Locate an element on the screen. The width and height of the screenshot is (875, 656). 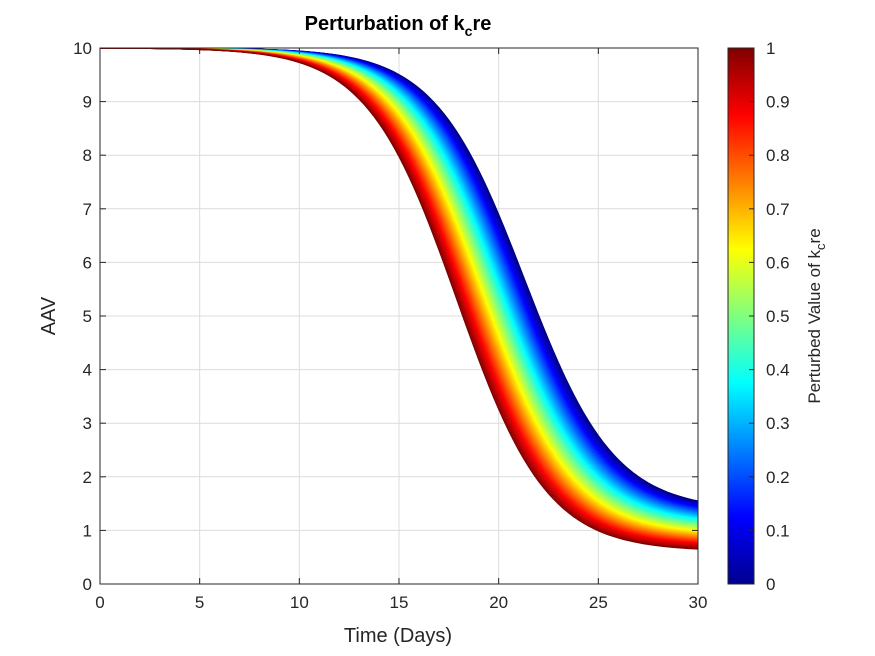
colorbar-tick-label: 0.7 is located at coordinates (778, 209).